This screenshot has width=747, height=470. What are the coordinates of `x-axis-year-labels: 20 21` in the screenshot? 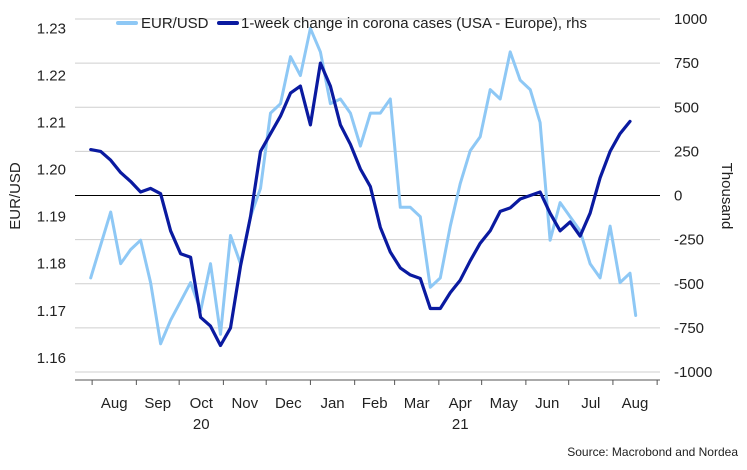 It's located at (331, 424).